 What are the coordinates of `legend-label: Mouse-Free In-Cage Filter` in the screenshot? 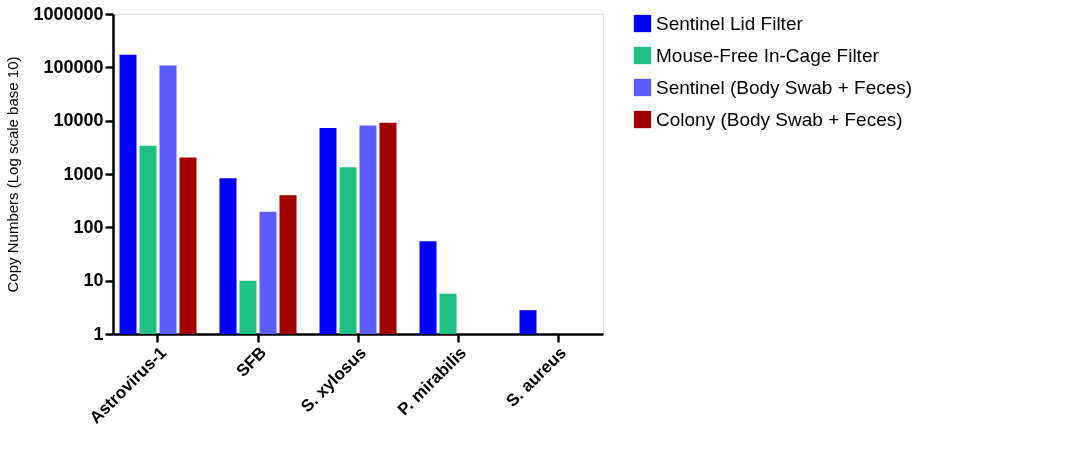 It's located at (768, 55).